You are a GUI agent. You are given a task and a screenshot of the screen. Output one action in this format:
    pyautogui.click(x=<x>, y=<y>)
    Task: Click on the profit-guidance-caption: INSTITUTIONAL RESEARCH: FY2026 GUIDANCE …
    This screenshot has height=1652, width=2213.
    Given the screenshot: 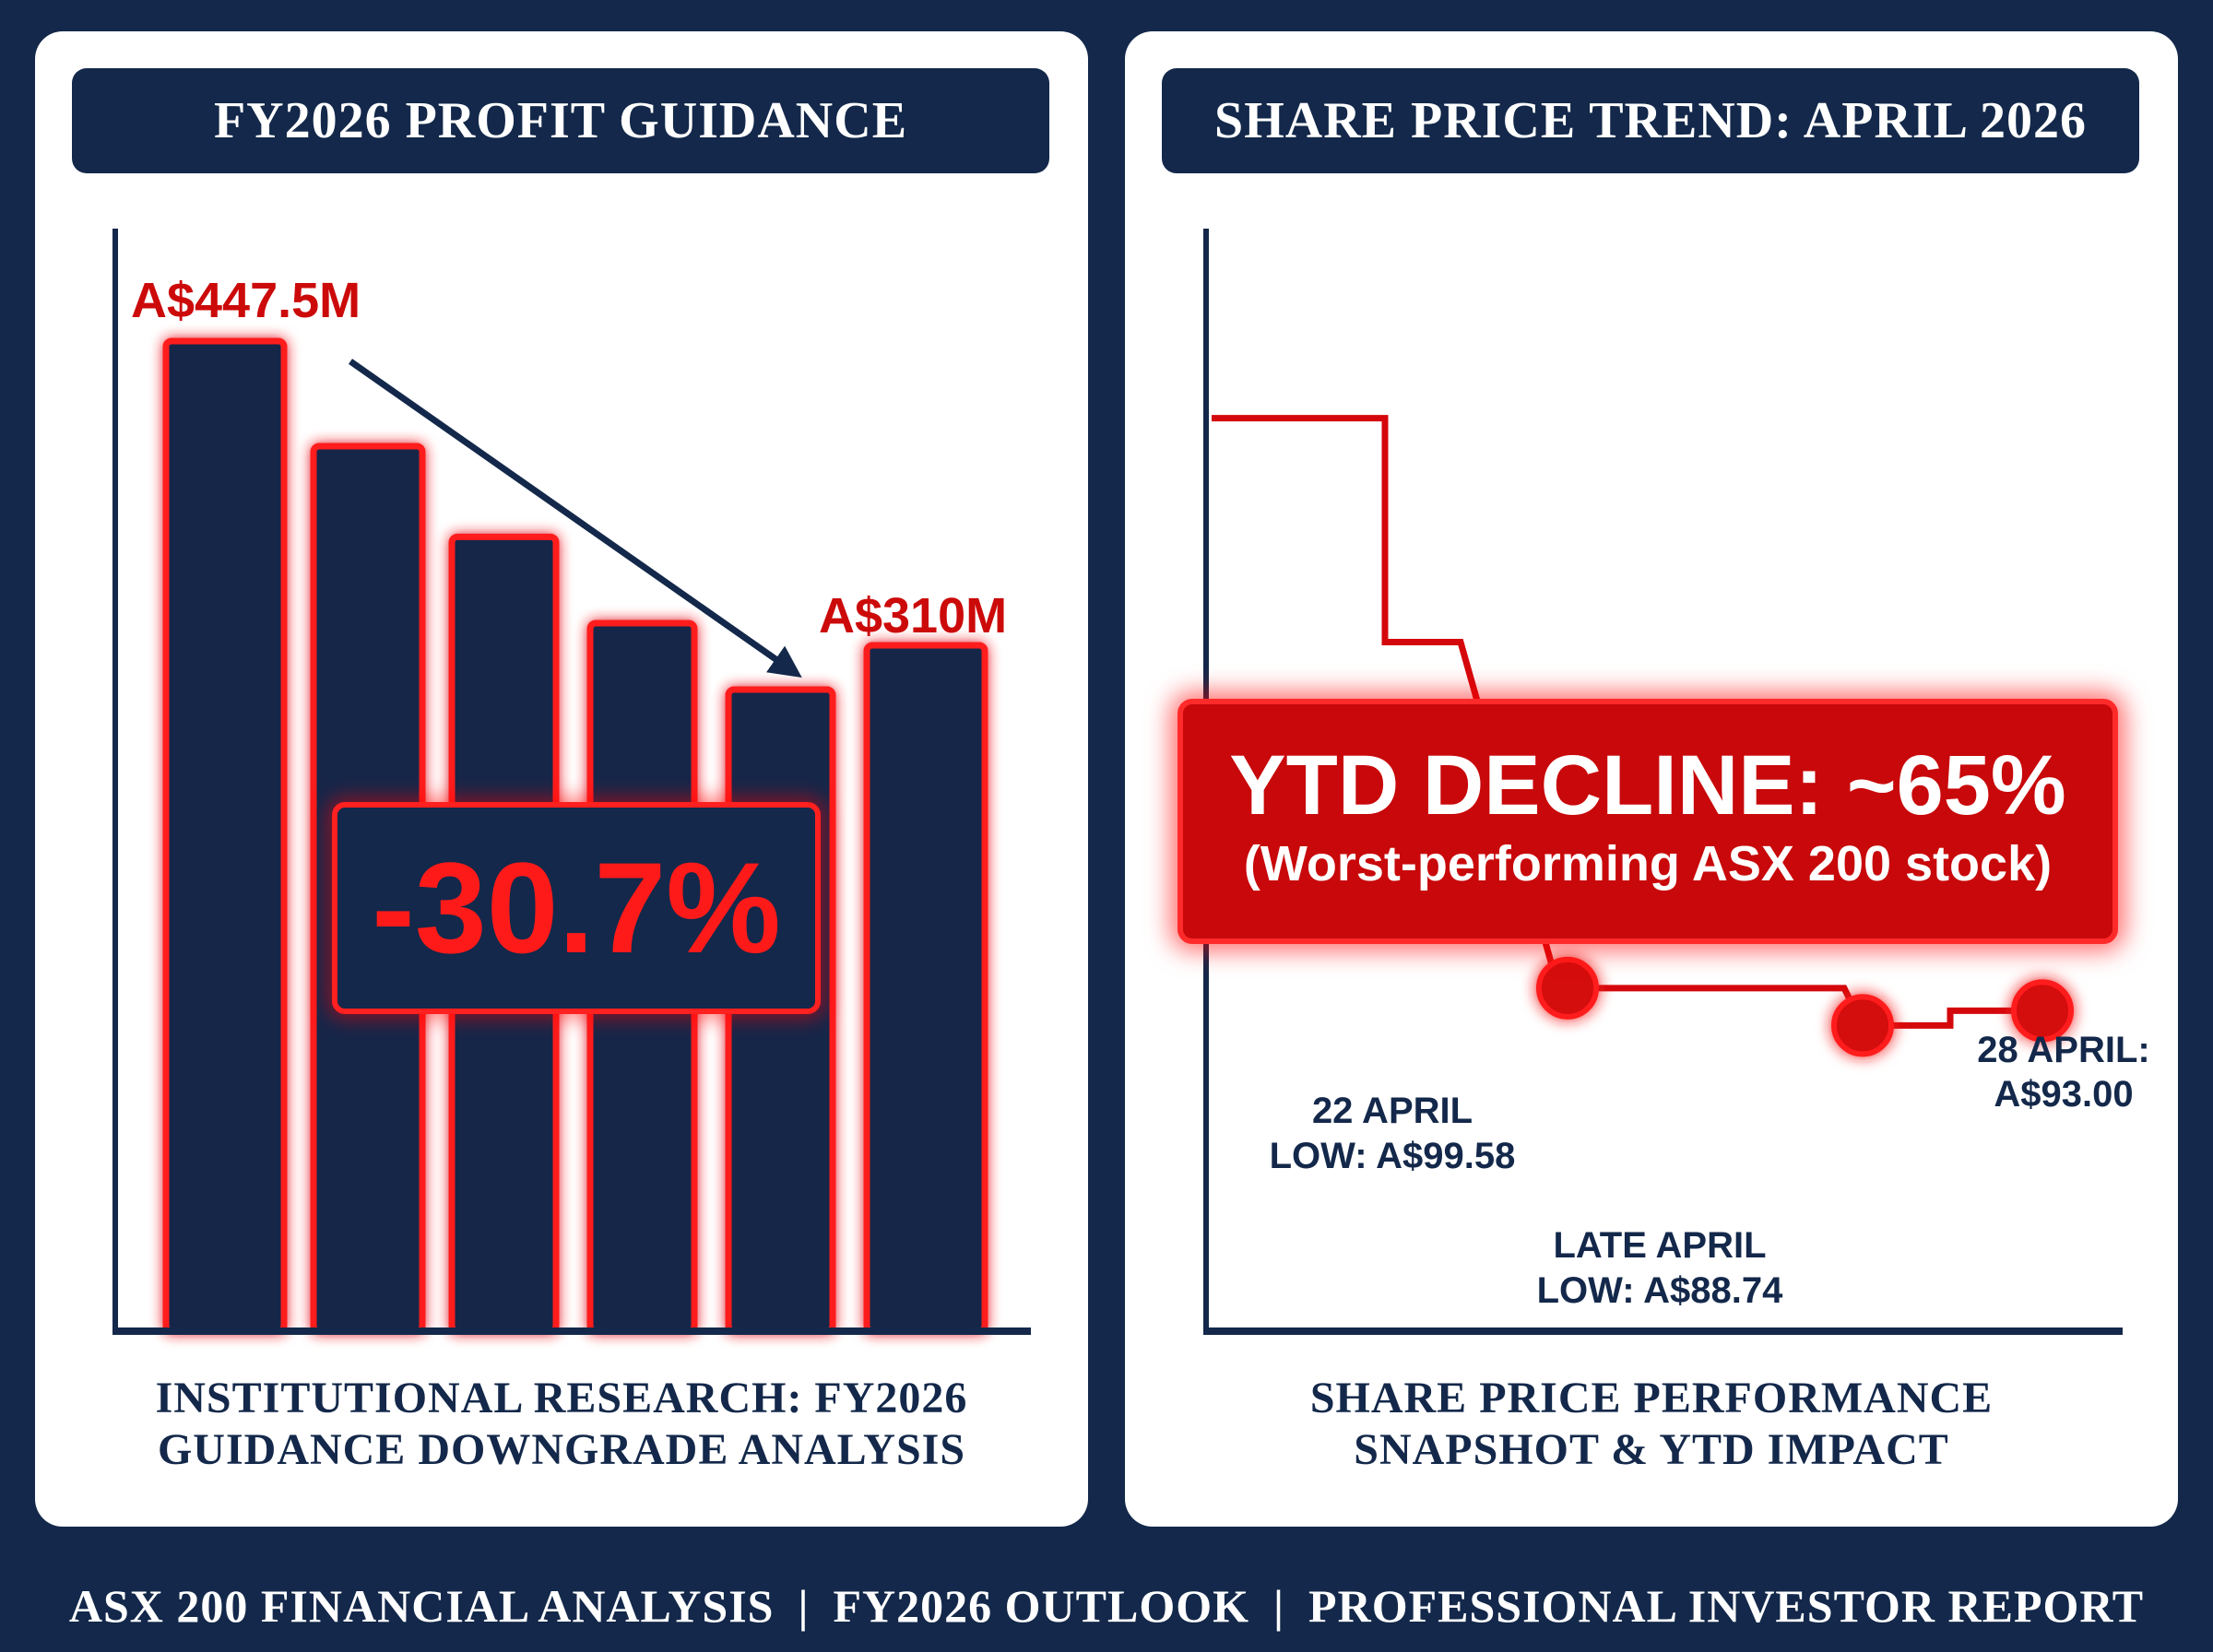 What is the action you would take?
    pyautogui.click(x=561, y=1424)
    